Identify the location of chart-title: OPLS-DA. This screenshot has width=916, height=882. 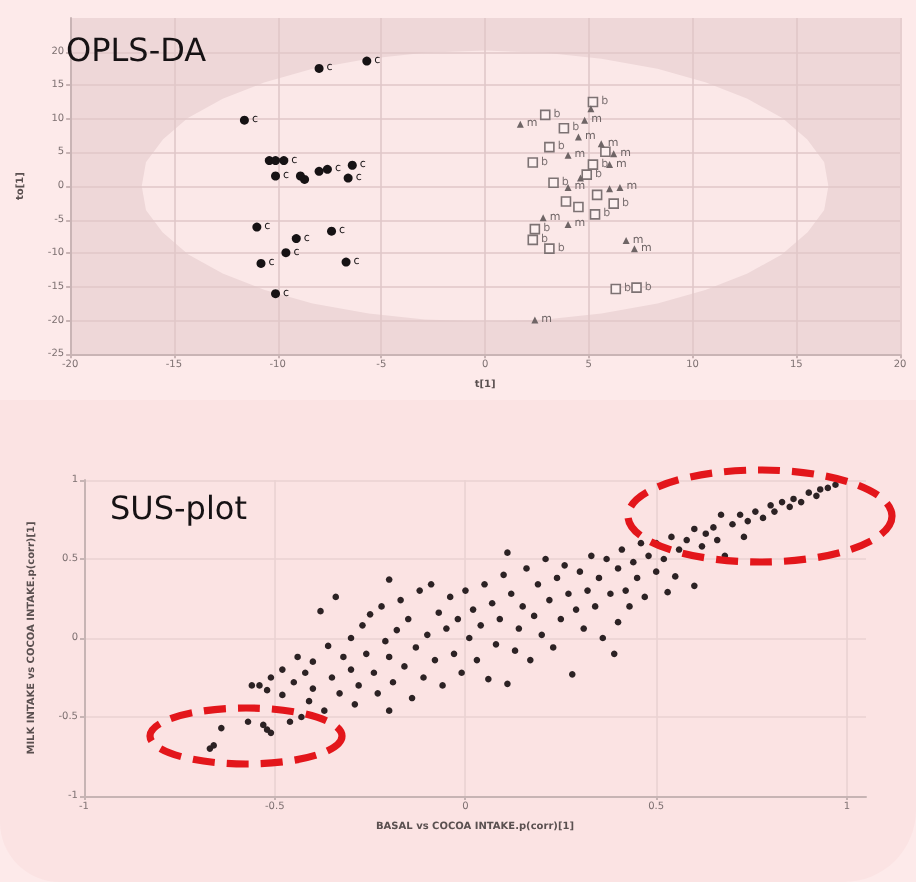
(136, 50).